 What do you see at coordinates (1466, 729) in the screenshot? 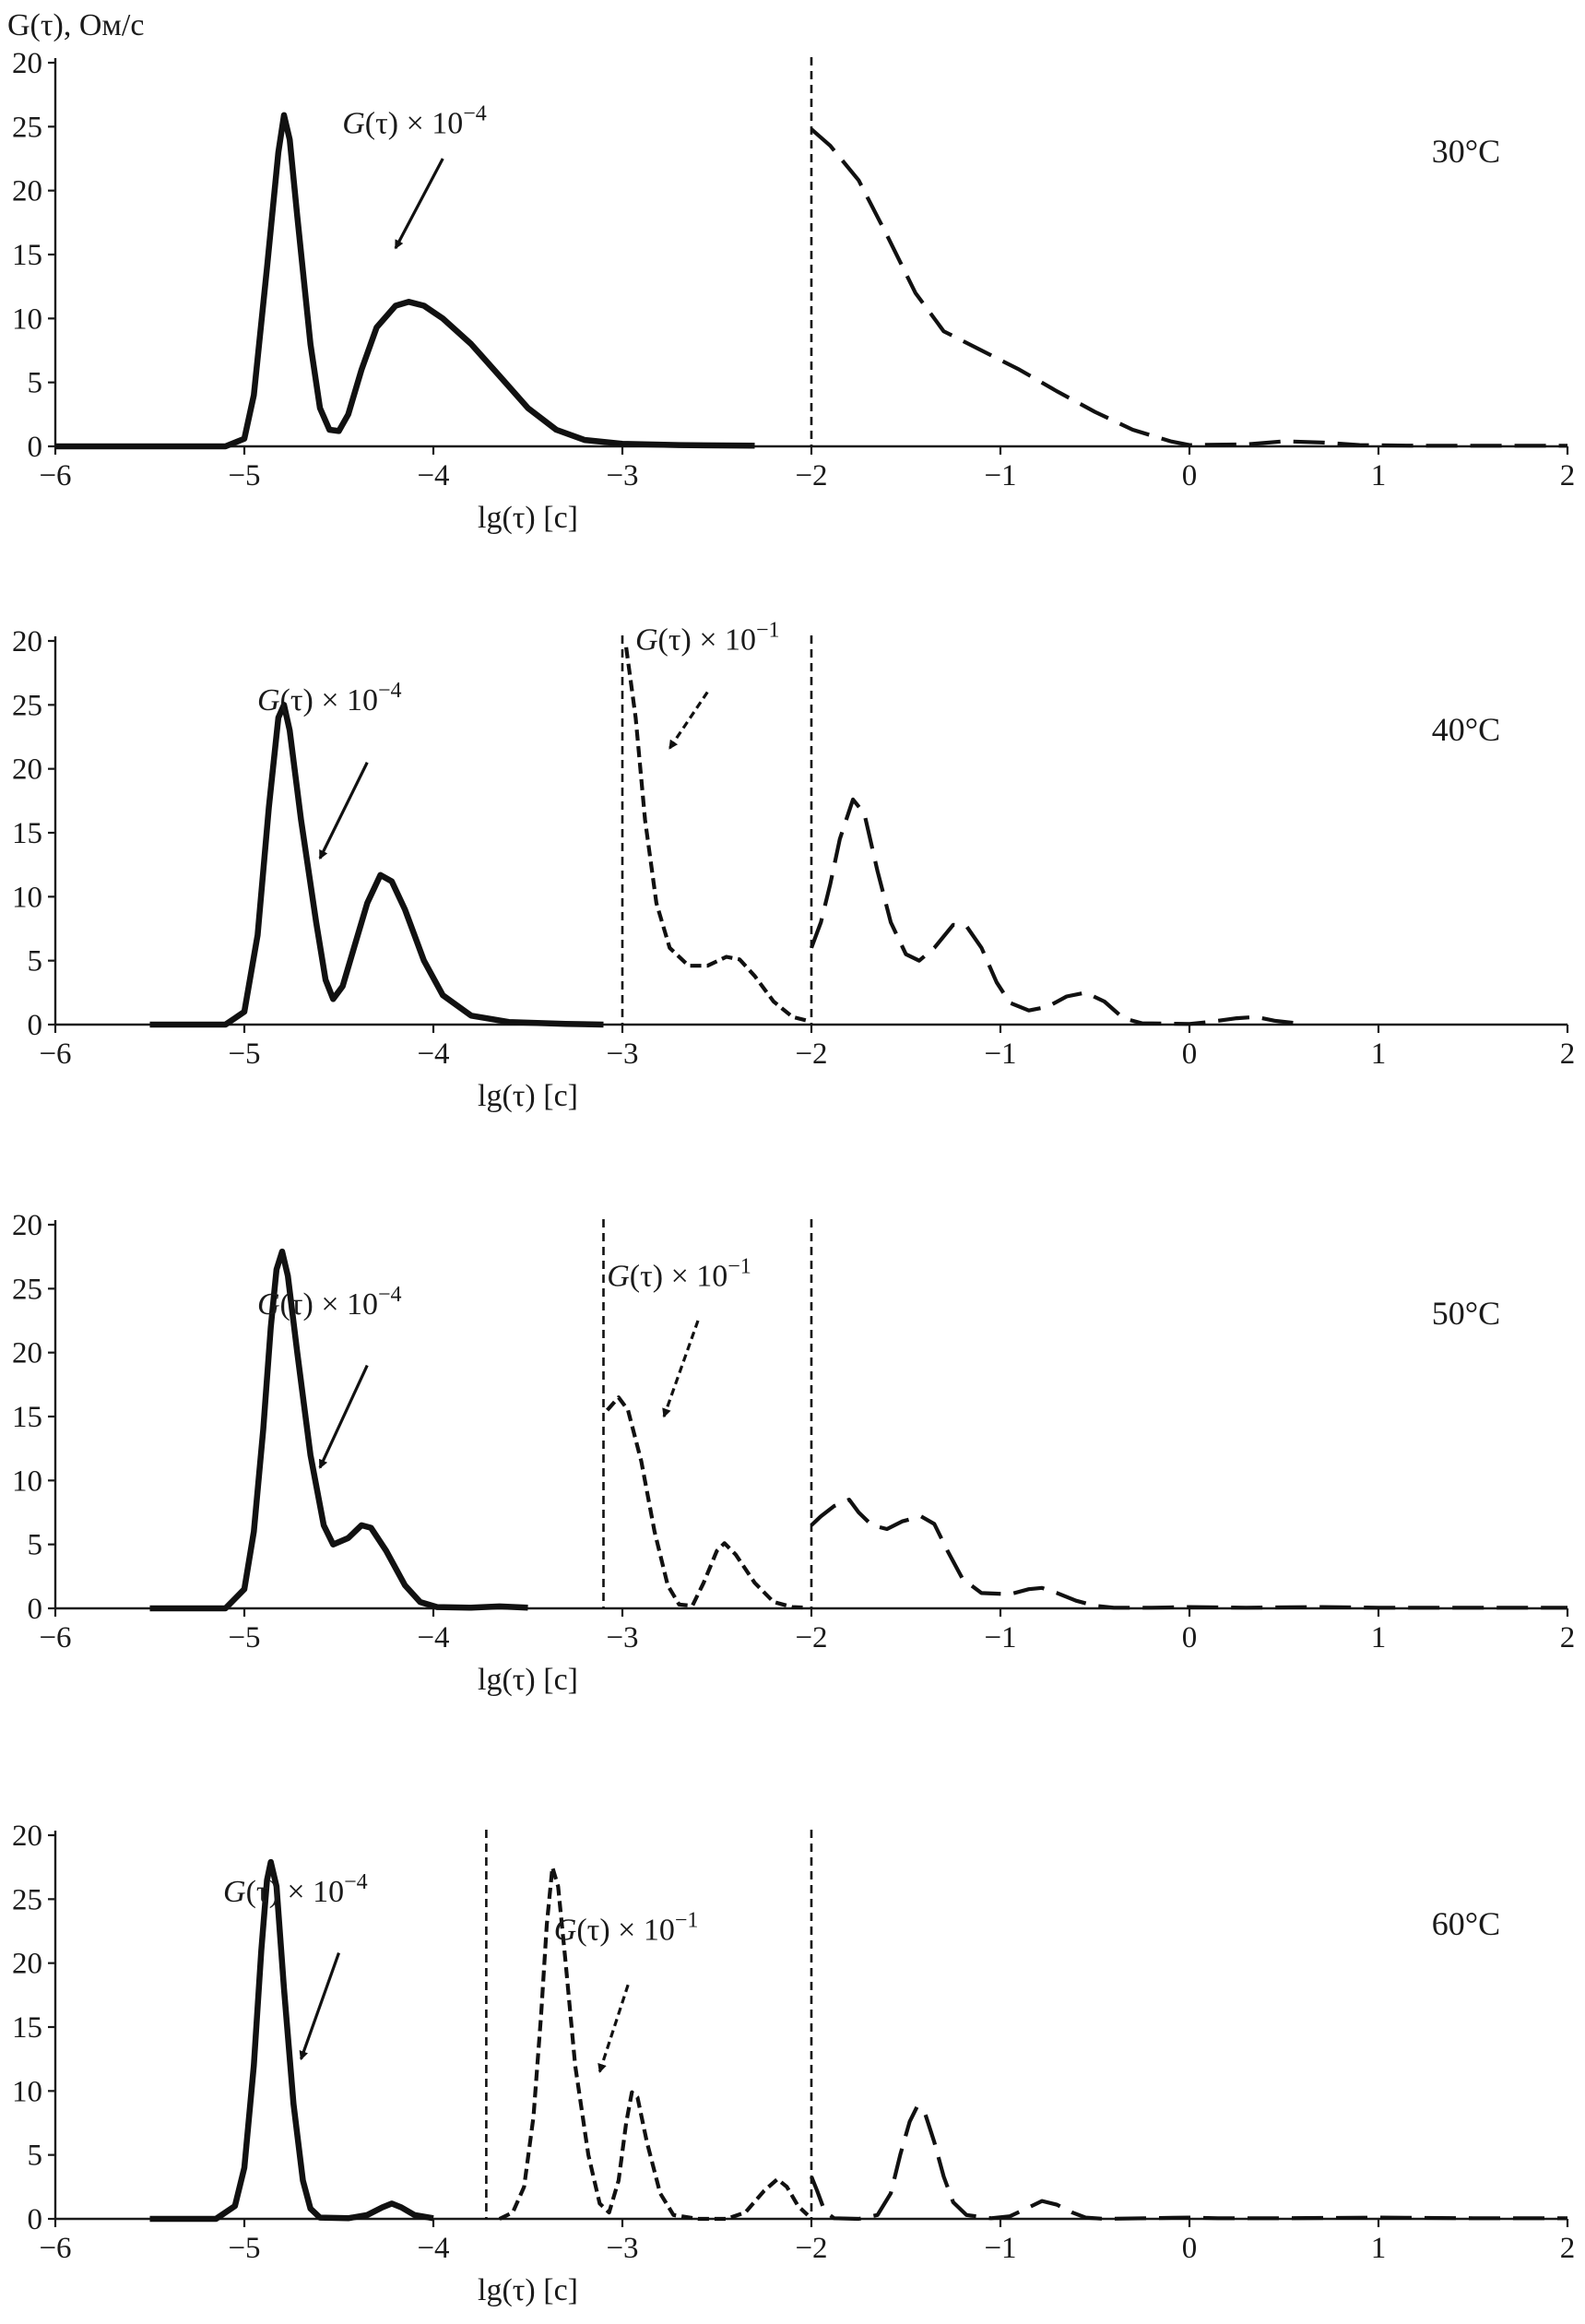
I see `temperature-label: 40°C` at bounding box center [1466, 729].